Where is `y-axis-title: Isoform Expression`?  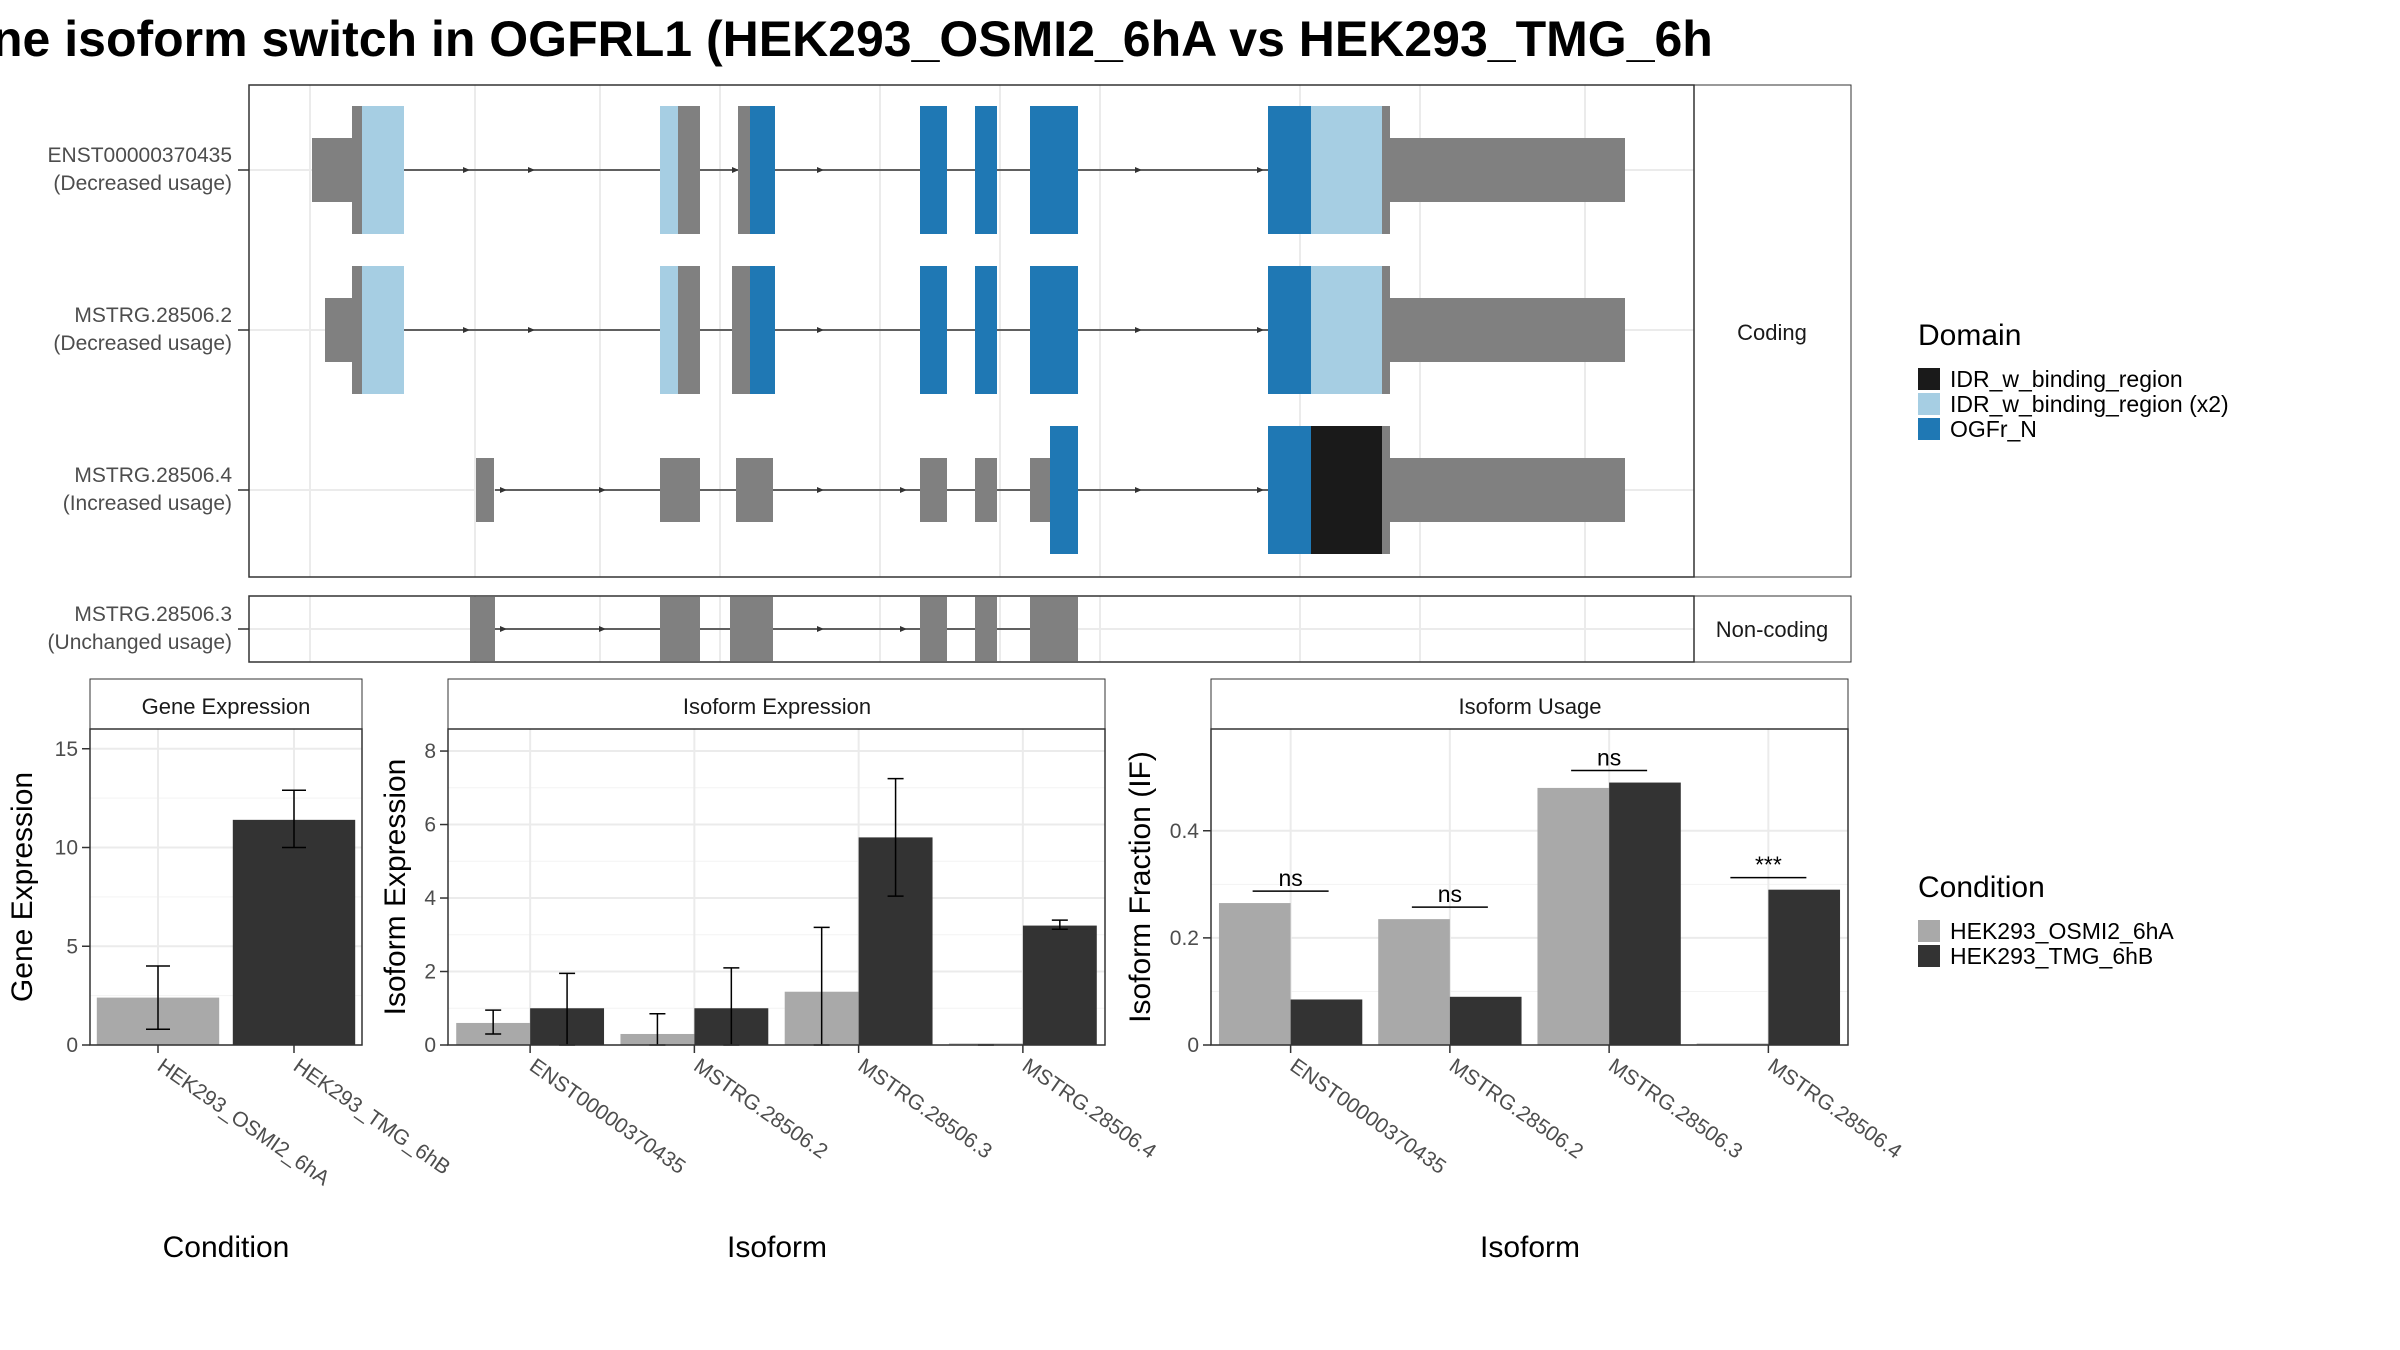
y-axis-title: Isoform Expression is located at coordinates (395, 887).